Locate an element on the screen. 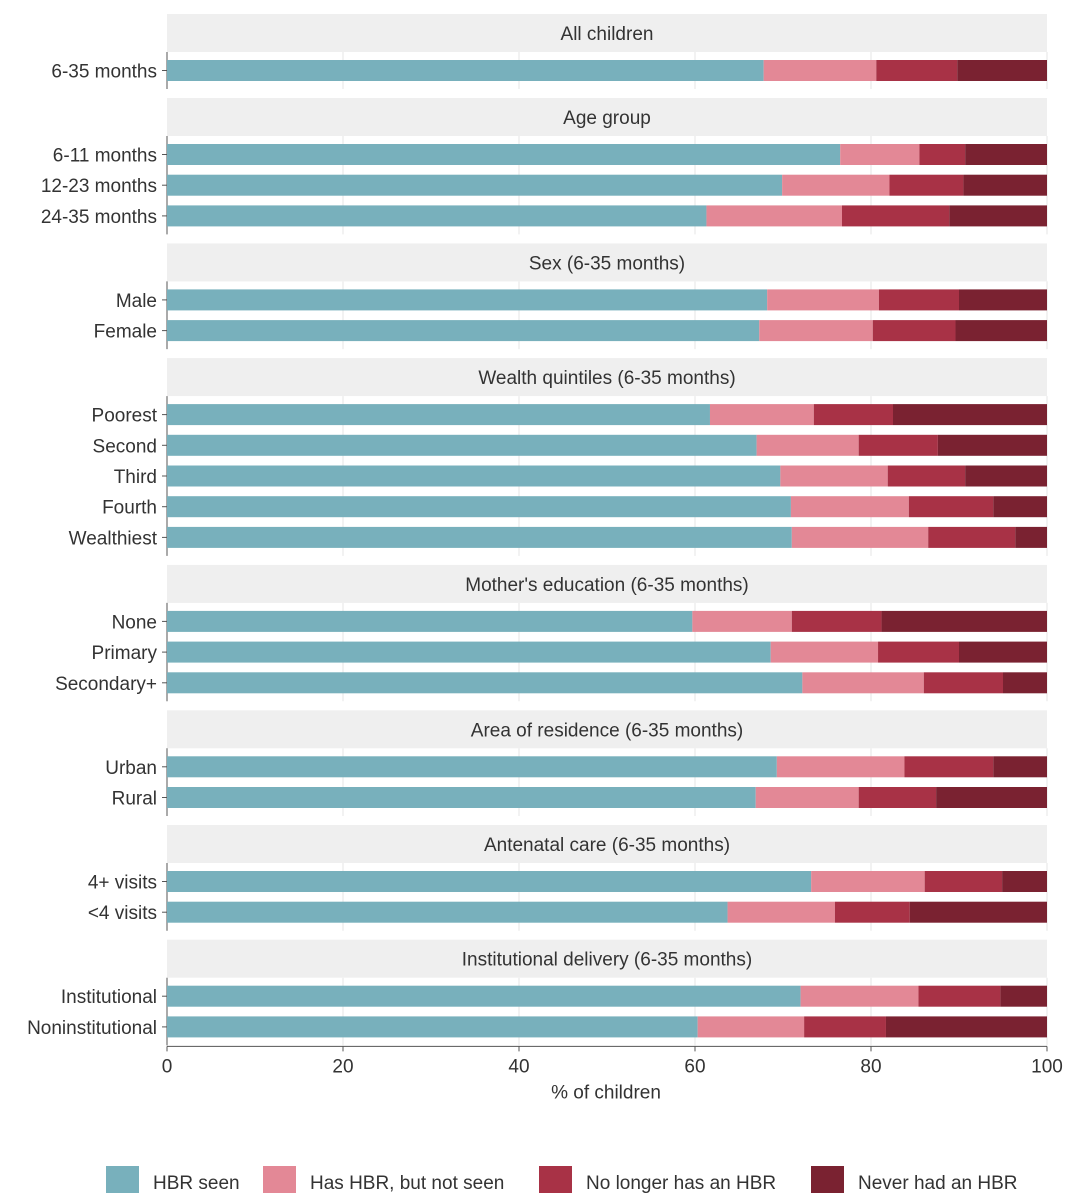 The height and width of the screenshot is (1193, 1065). x-tick-label: 100 is located at coordinates (1047, 1066).